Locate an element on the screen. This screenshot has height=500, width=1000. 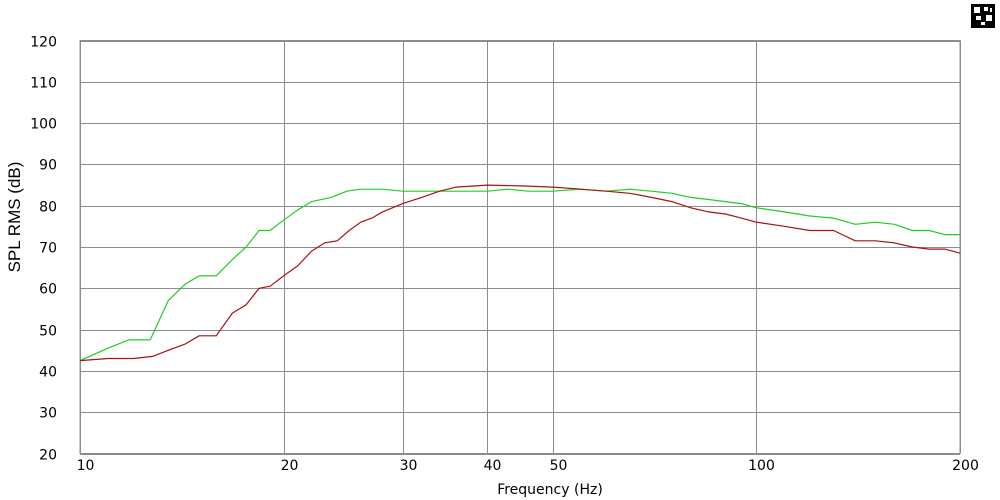
y-tick-label: 20 is located at coordinates (48, 456).